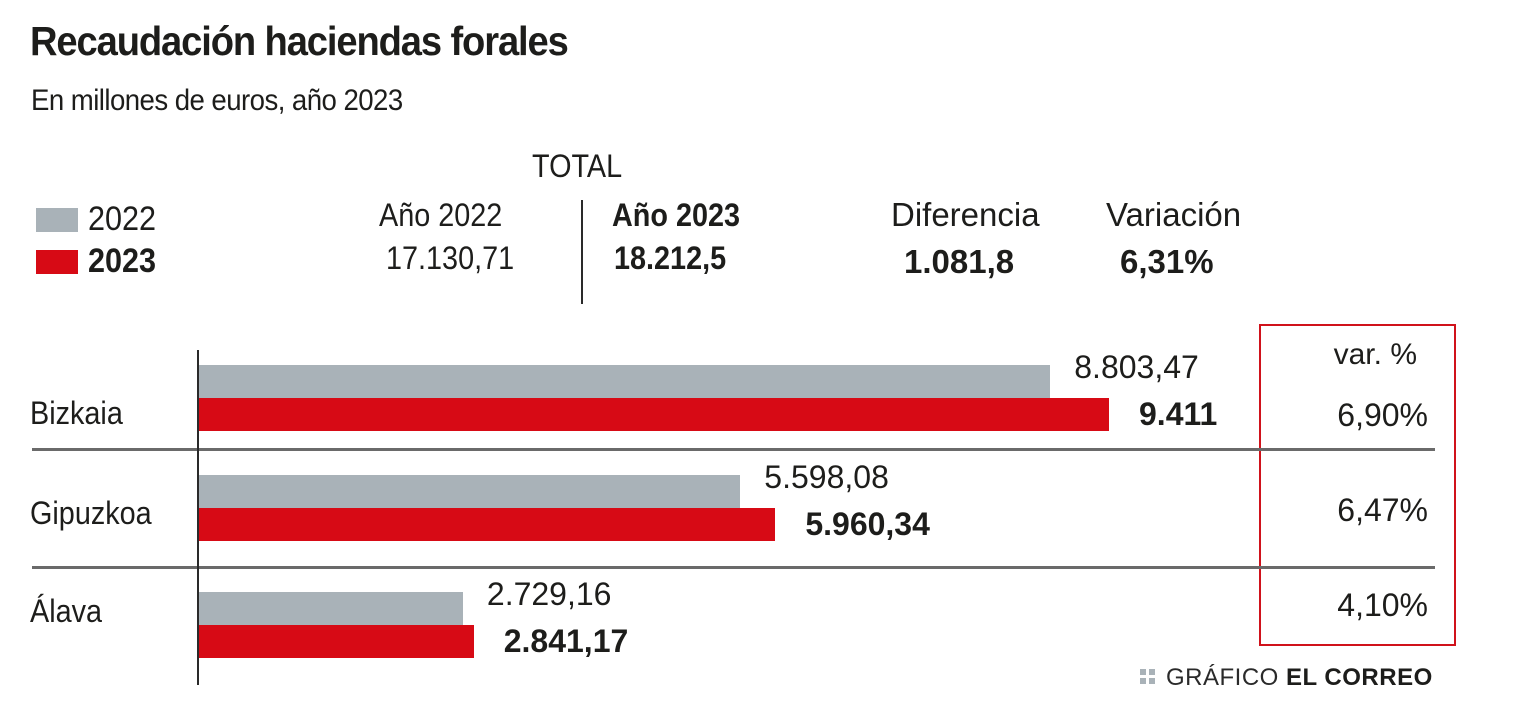 The image size is (1516, 713). Describe the element at coordinates (566, 641) in the screenshot. I see `value-label-alava-2023: 2.841,17` at that location.